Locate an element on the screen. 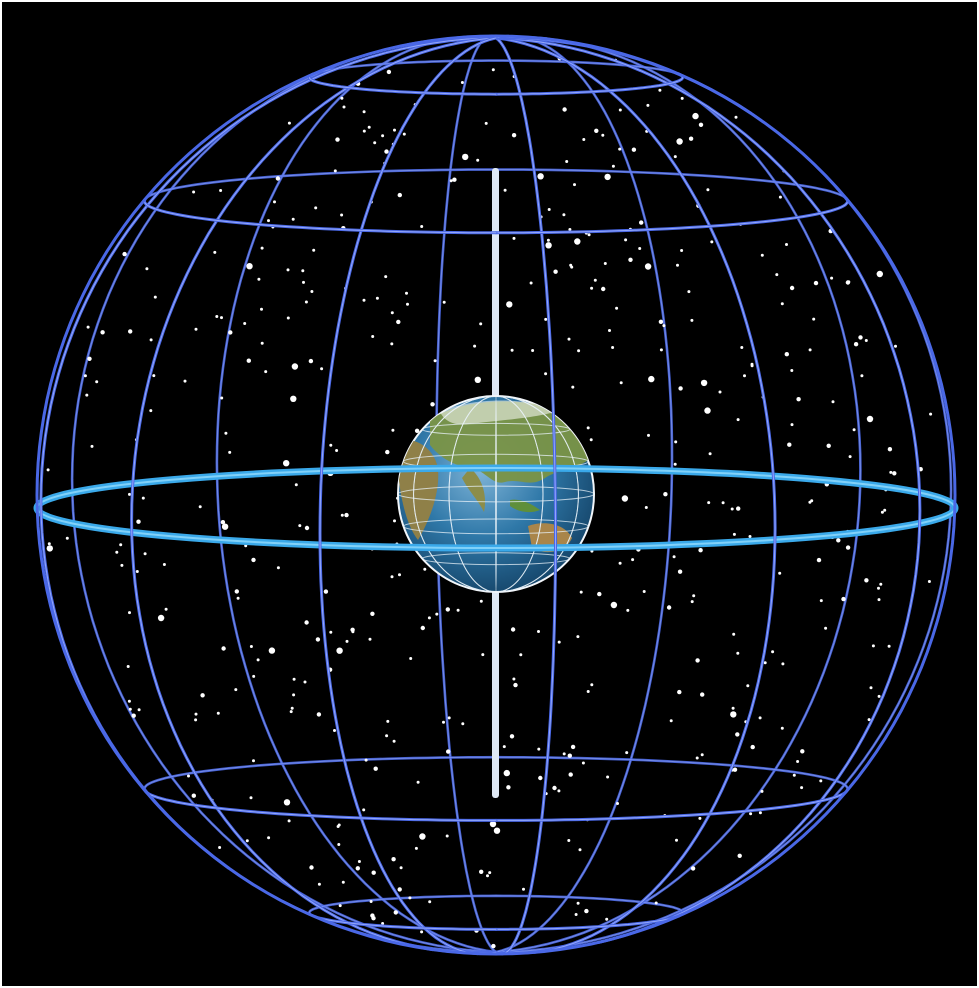  sphere-meridian-line-front-highlight is located at coordinates (525, 496).